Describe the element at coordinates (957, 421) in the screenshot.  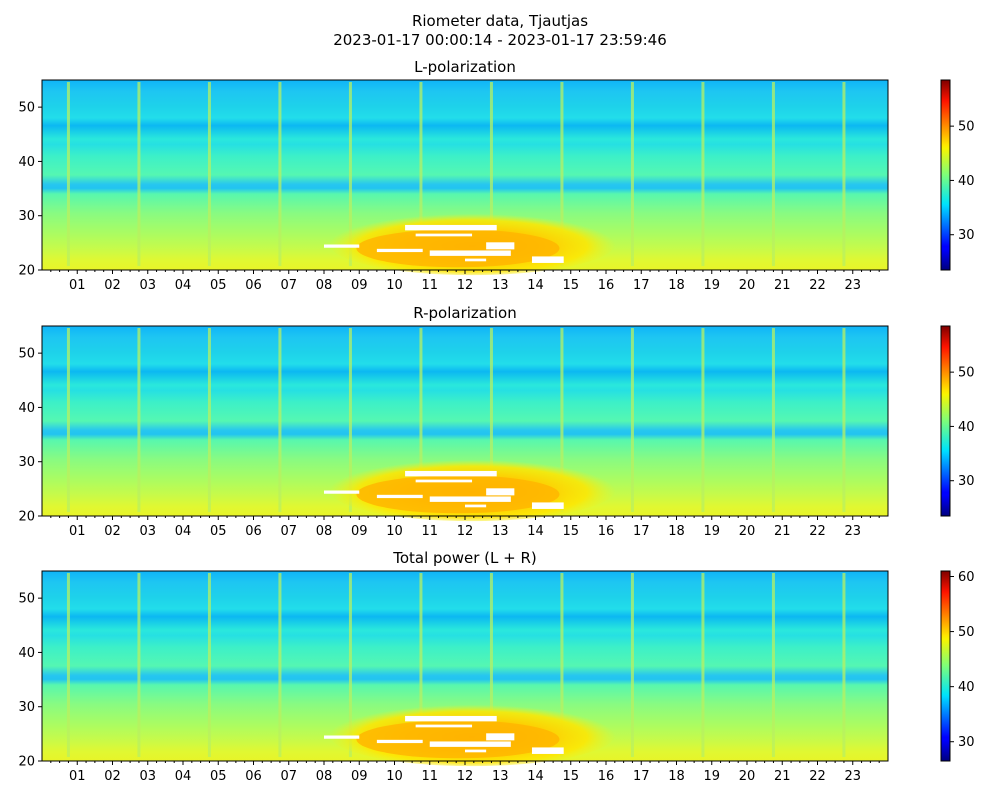
I see `colorbar: 30 40 50` at that location.